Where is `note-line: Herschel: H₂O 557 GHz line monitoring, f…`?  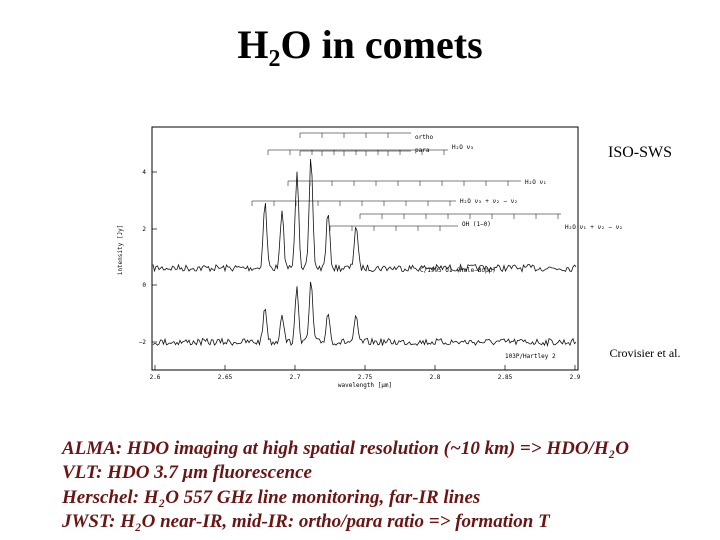
note-line: Herschel: H₂O 557 GHz line monitoring, f… is located at coordinates (270, 497).